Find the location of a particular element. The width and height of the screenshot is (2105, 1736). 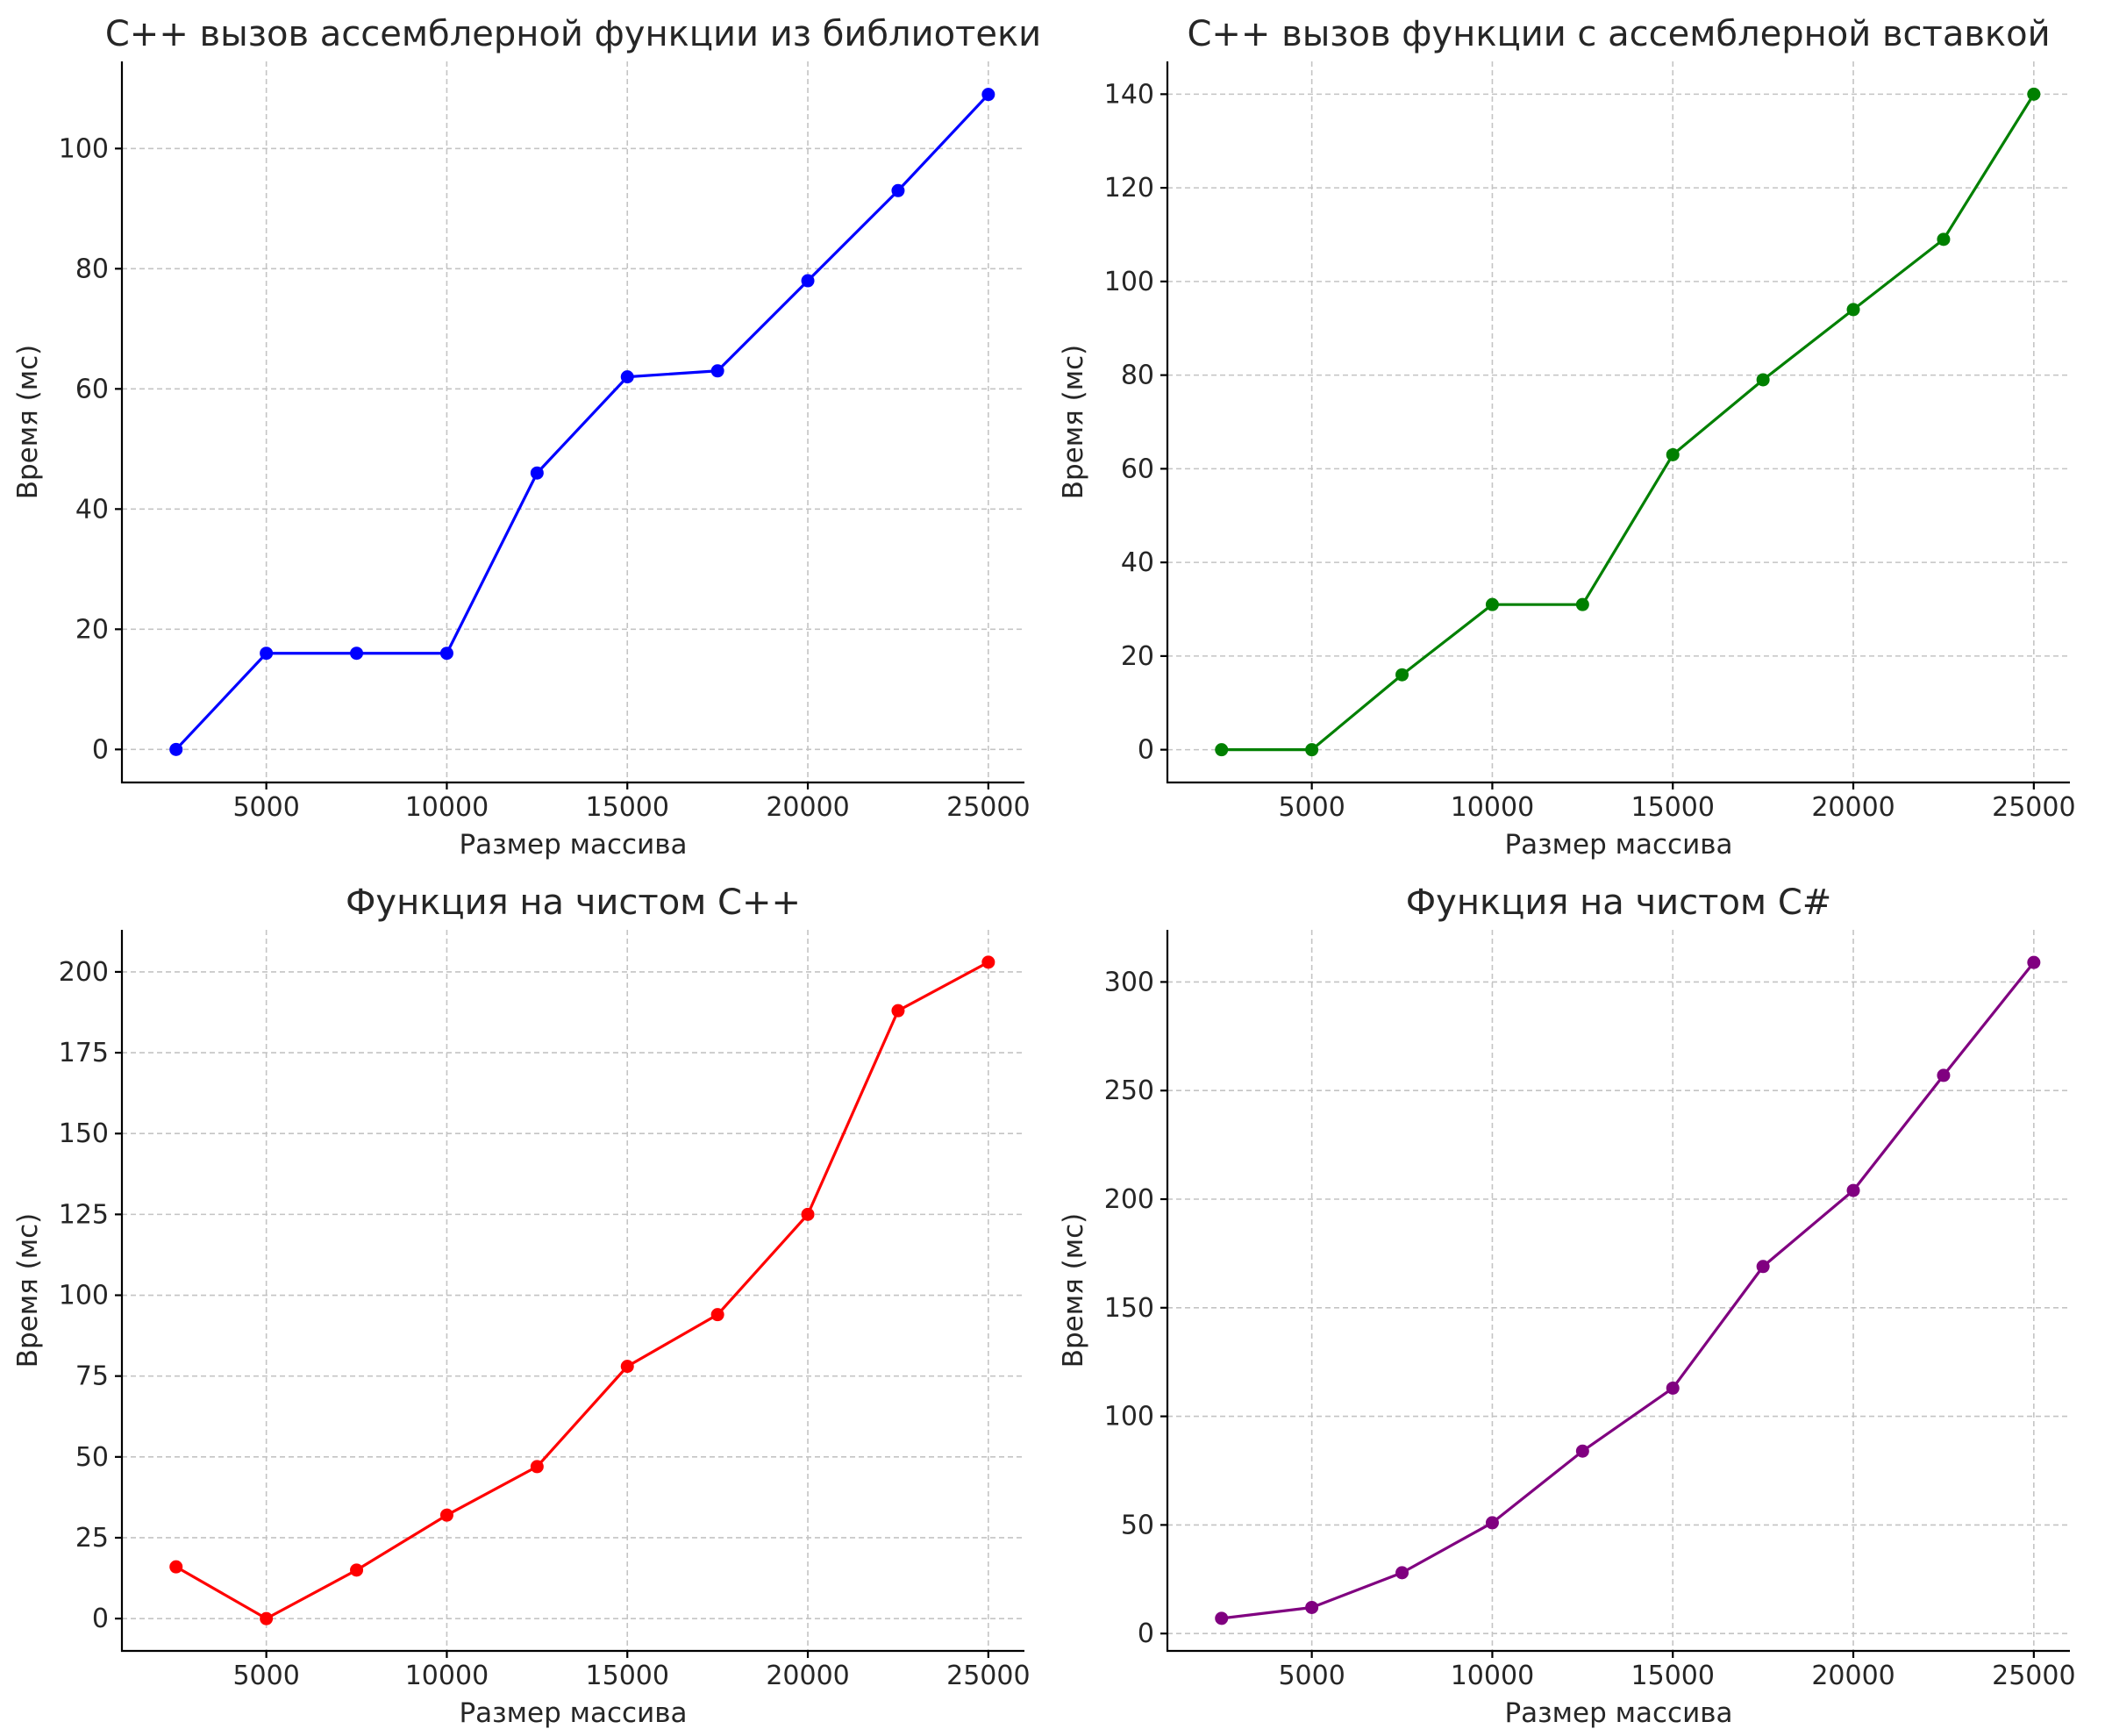

y-tick-label: 120 is located at coordinates (1129, 188).